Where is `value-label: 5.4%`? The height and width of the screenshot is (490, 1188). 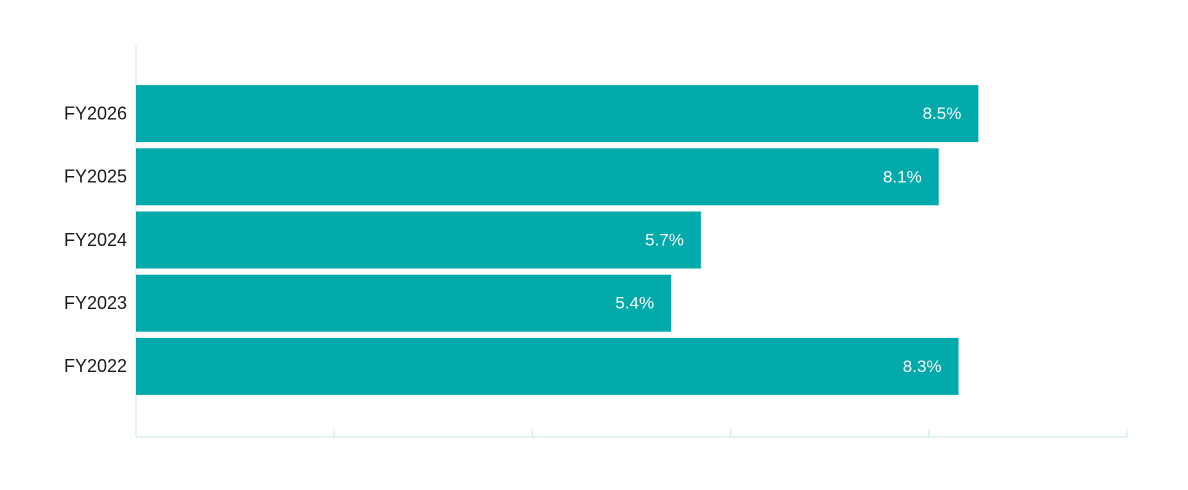
value-label: 5.4% is located at coordinates (634, 303).